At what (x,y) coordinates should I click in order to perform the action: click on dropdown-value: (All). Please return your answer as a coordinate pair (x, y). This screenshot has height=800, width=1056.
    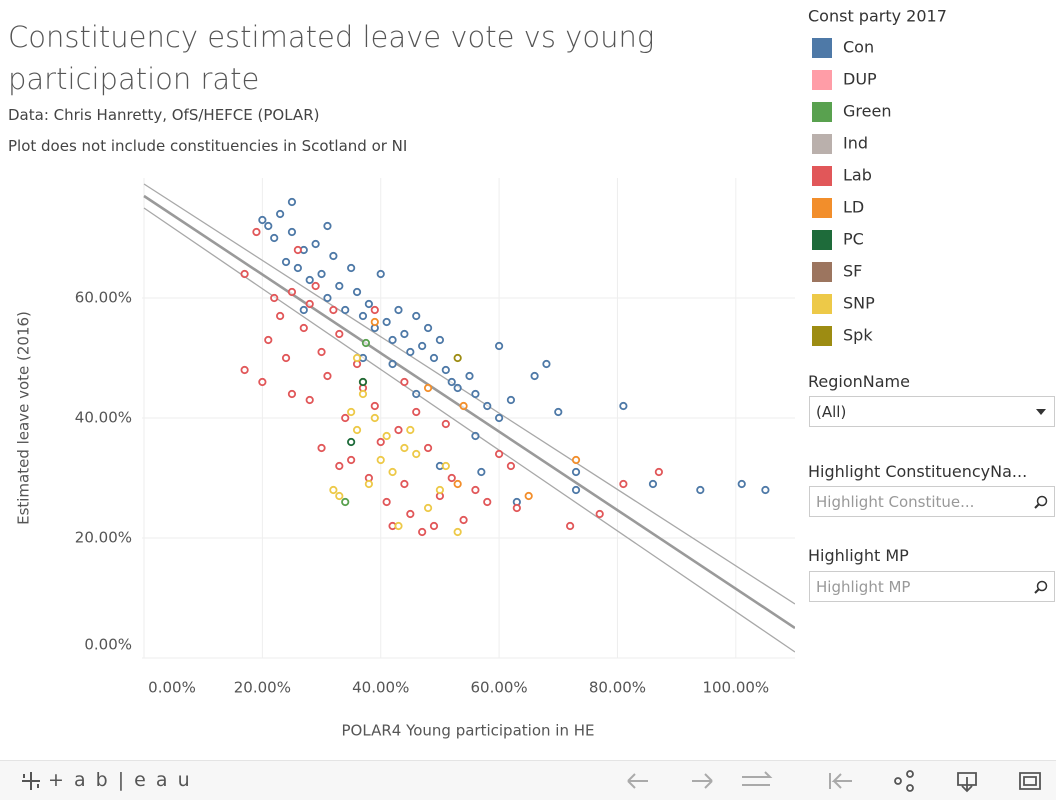
    Looking at the image, I should click on (831, 412).